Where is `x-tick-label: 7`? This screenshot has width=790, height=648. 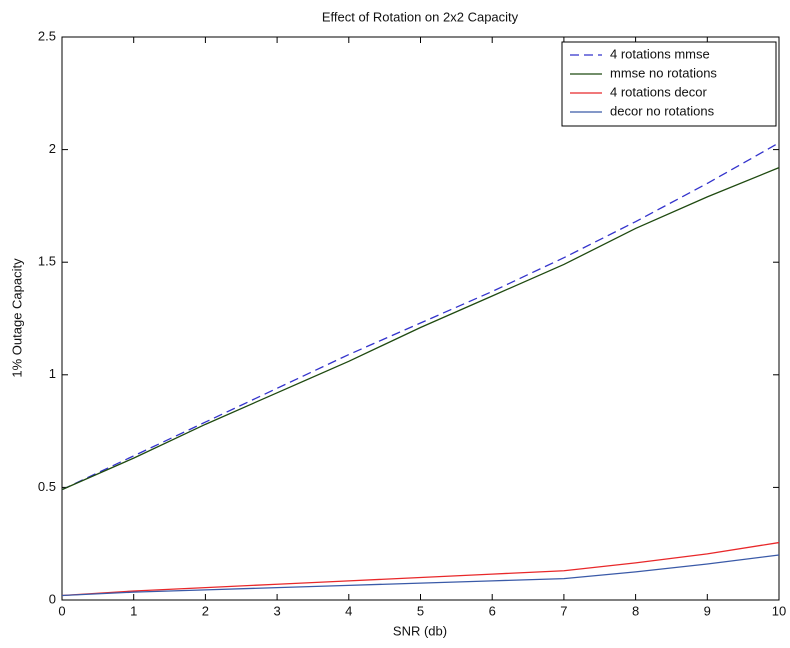
x-tick-label: 7 is located at coordinates (563, 610).